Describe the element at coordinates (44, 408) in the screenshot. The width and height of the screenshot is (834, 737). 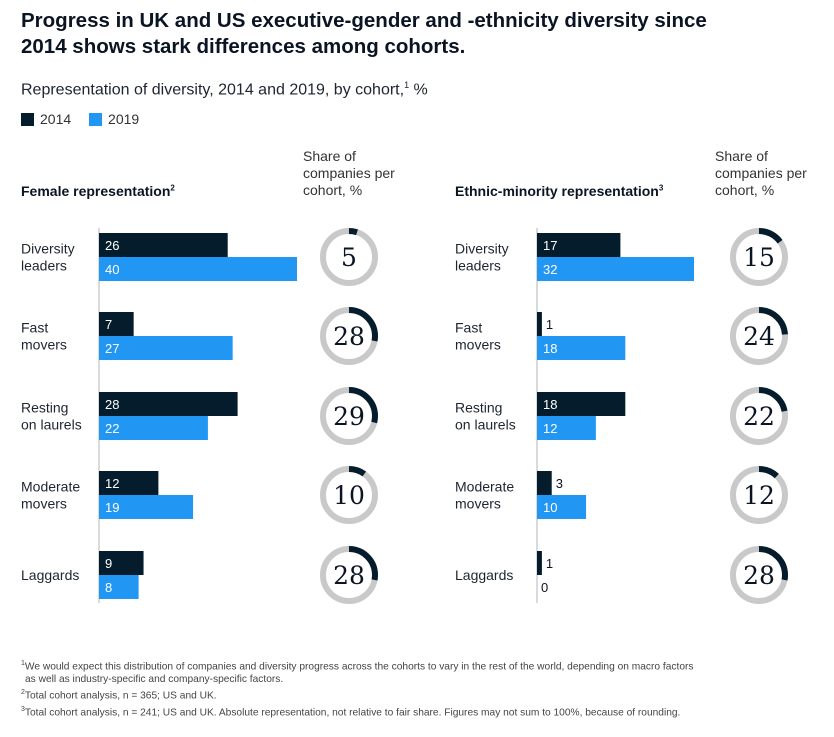
I see `female-category-label-2-0: Resting` at that location.